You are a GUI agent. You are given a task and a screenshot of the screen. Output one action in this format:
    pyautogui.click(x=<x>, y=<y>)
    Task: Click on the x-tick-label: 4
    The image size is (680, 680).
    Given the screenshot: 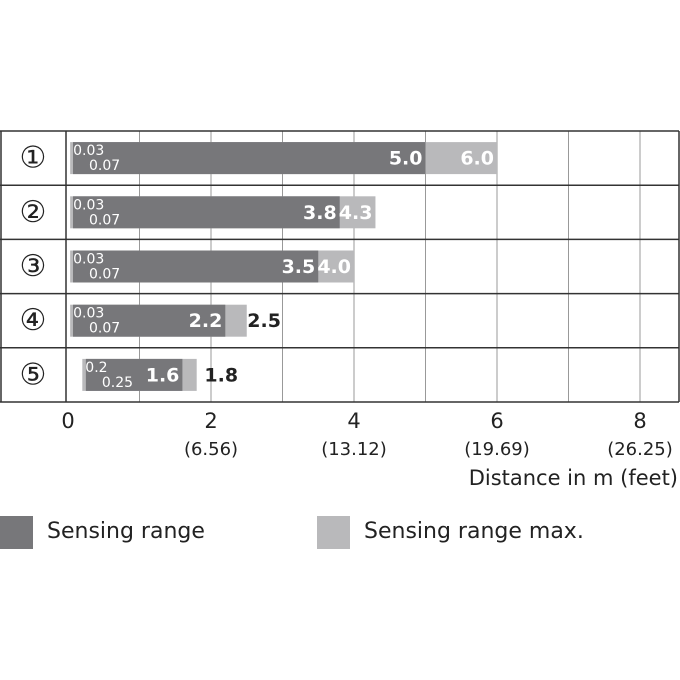 What is the action you would take?
    pyautogui.click(x=353, y=421)
    